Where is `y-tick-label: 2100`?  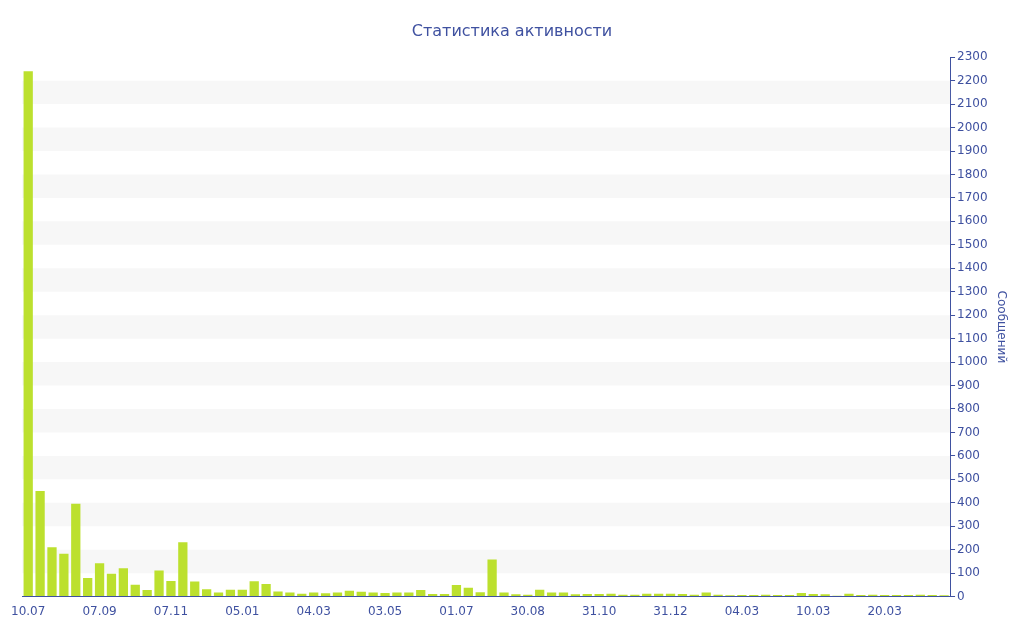
y-tick-label: 2100 is located at coordinates (972, 103).